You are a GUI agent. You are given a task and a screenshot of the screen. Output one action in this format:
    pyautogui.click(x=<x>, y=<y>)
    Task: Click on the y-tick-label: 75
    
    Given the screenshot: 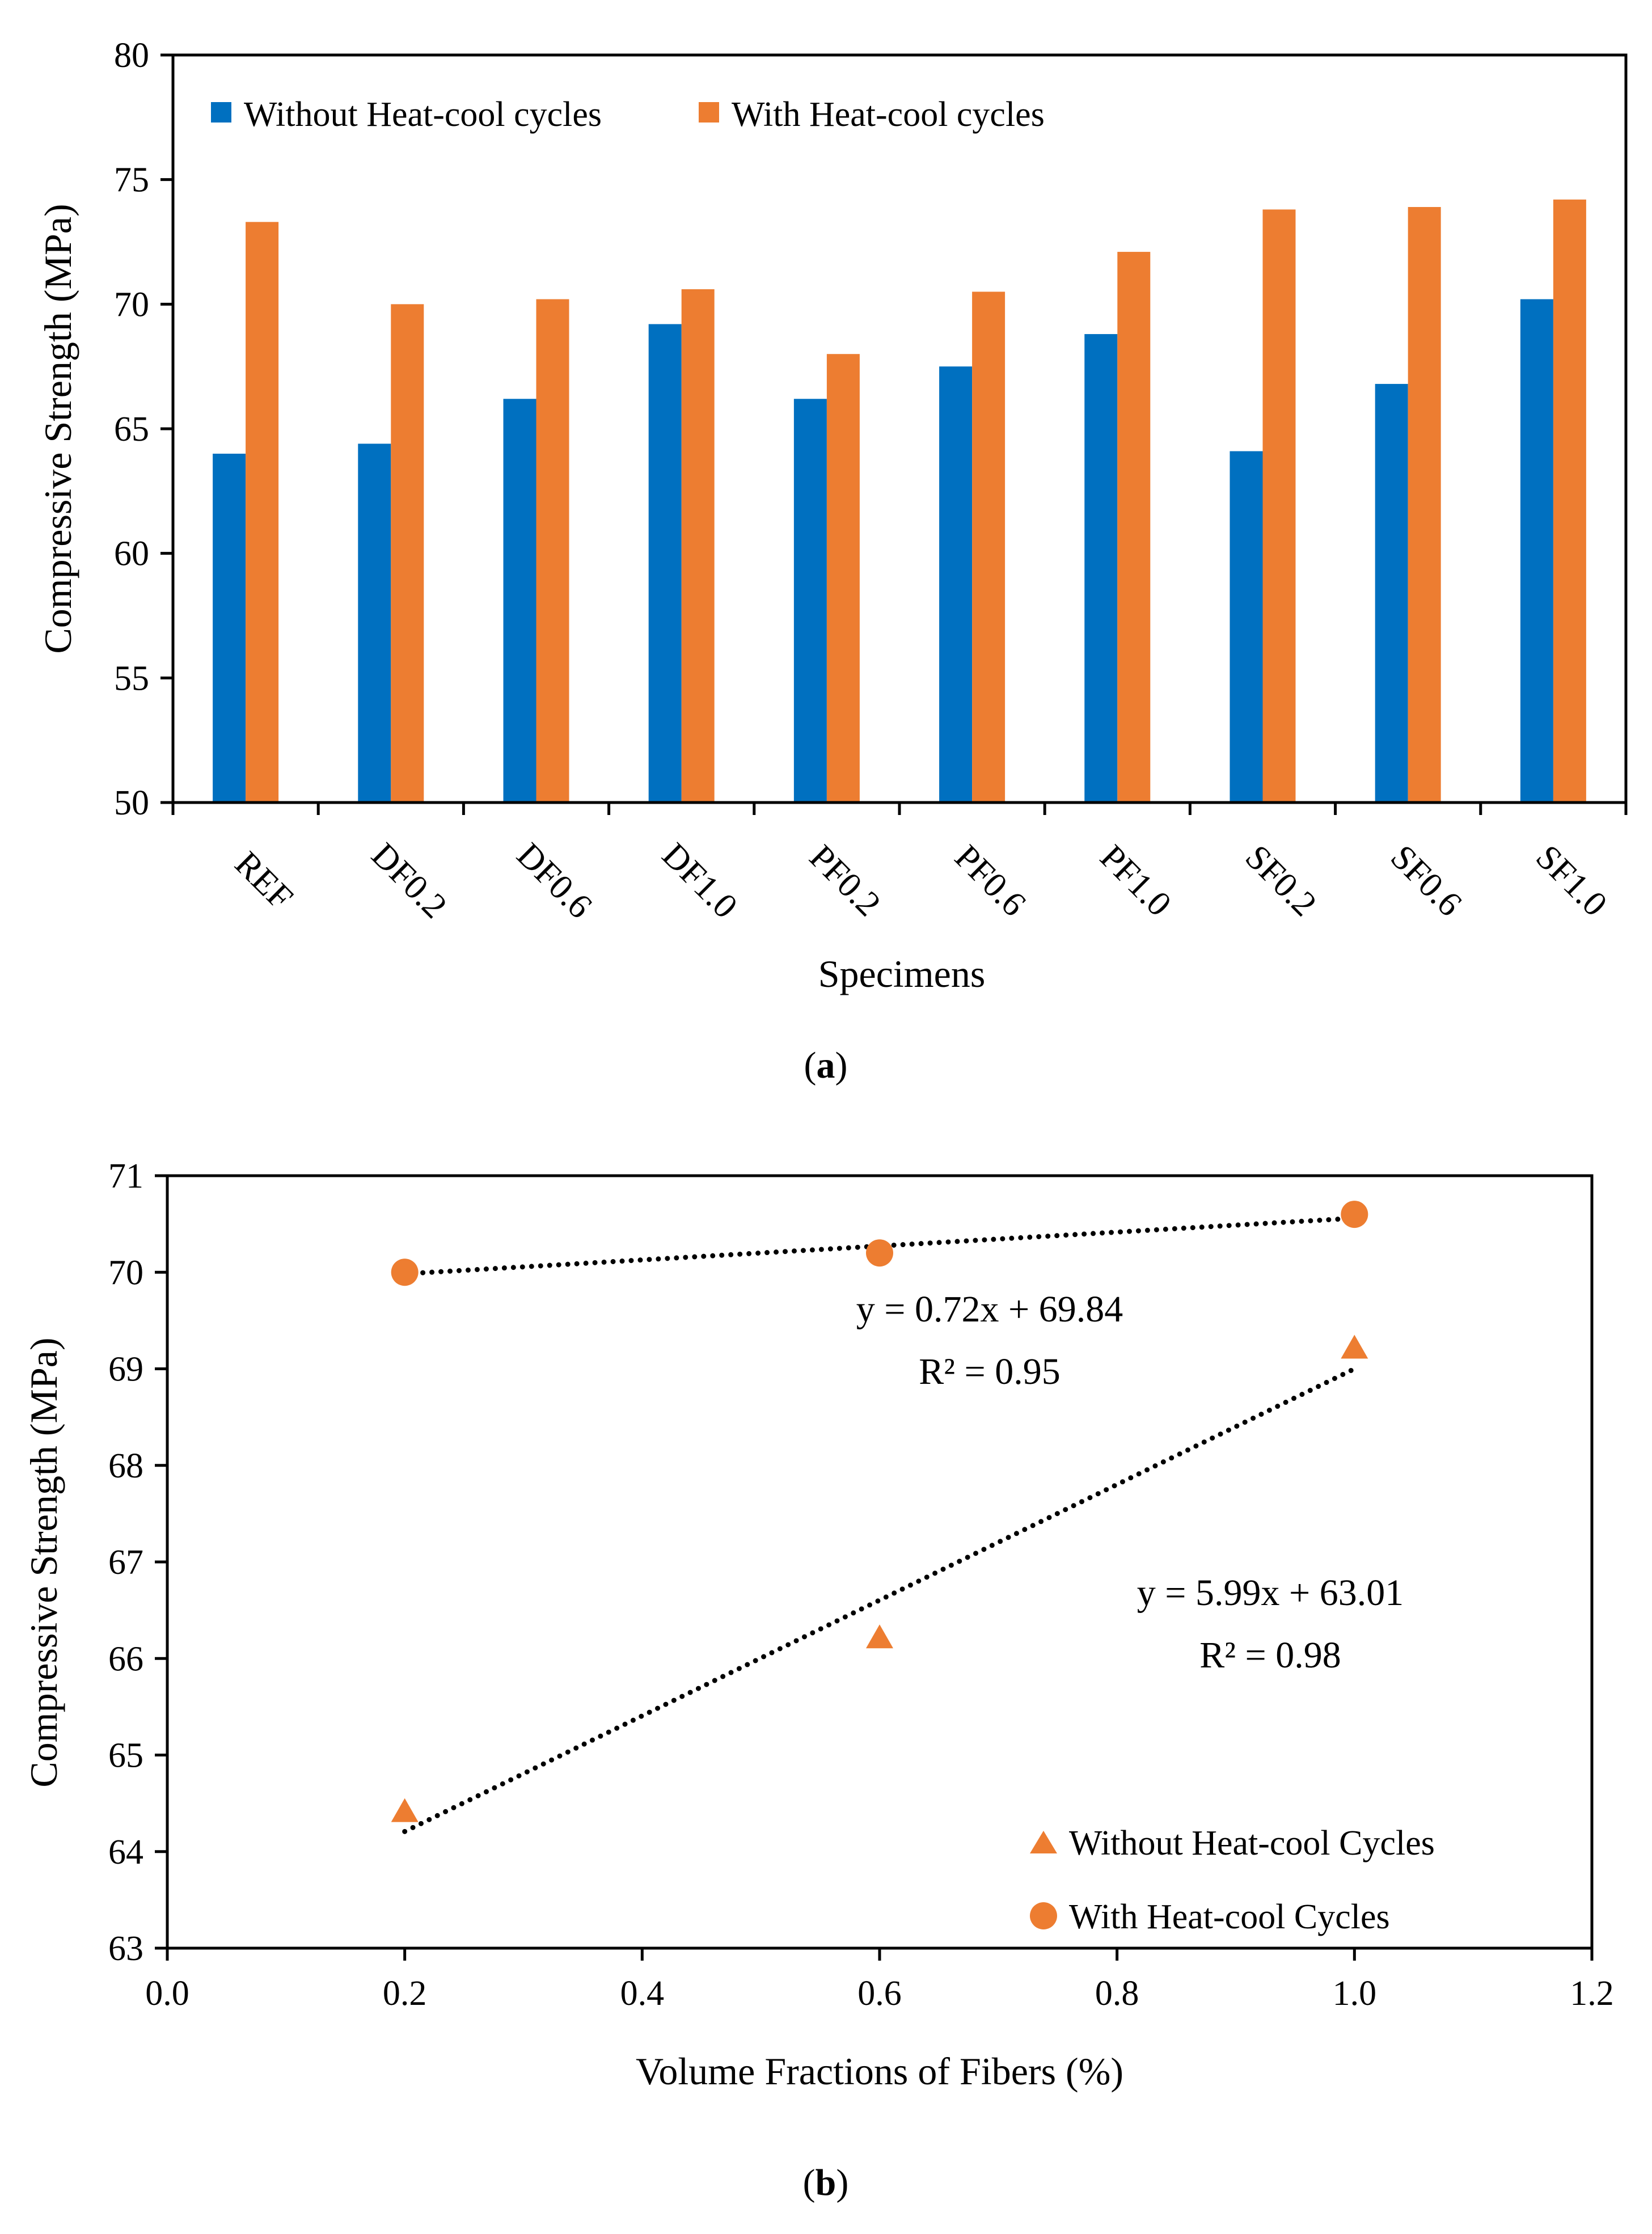 What is the action you would take?
    pyautogui.click(x=131, y=180)
    